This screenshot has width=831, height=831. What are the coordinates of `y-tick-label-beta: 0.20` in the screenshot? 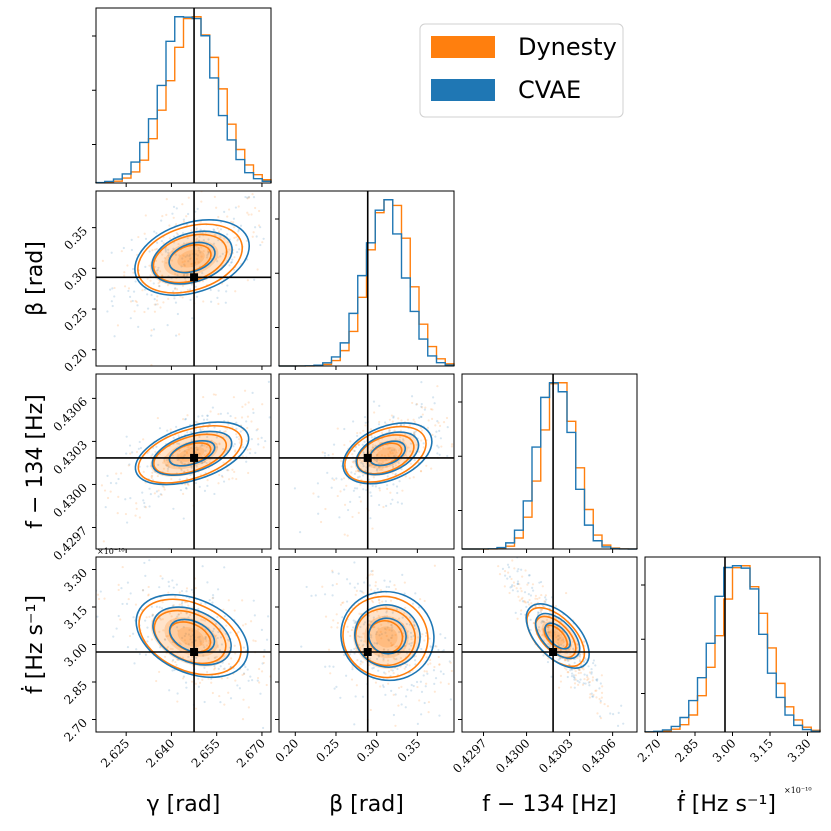 It's located at (75, 360).